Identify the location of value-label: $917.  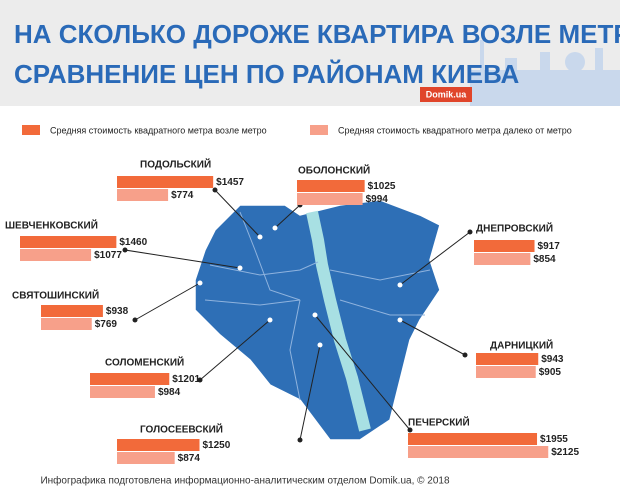
(549, 246).